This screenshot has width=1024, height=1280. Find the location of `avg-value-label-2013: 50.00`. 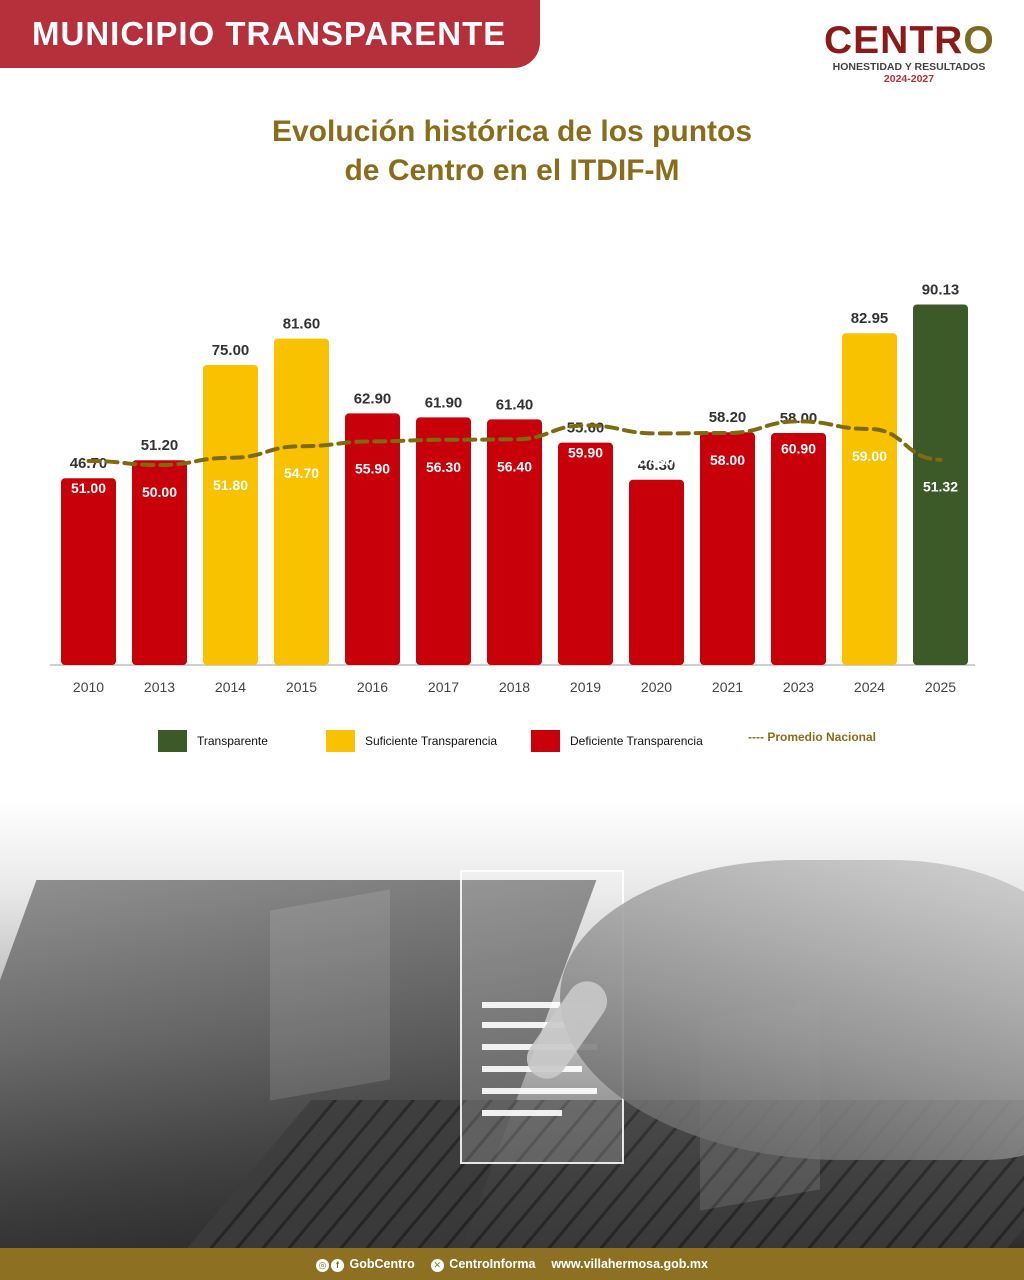

avg-value-label-2013: 50.00 is located at coordinates (159, 492).